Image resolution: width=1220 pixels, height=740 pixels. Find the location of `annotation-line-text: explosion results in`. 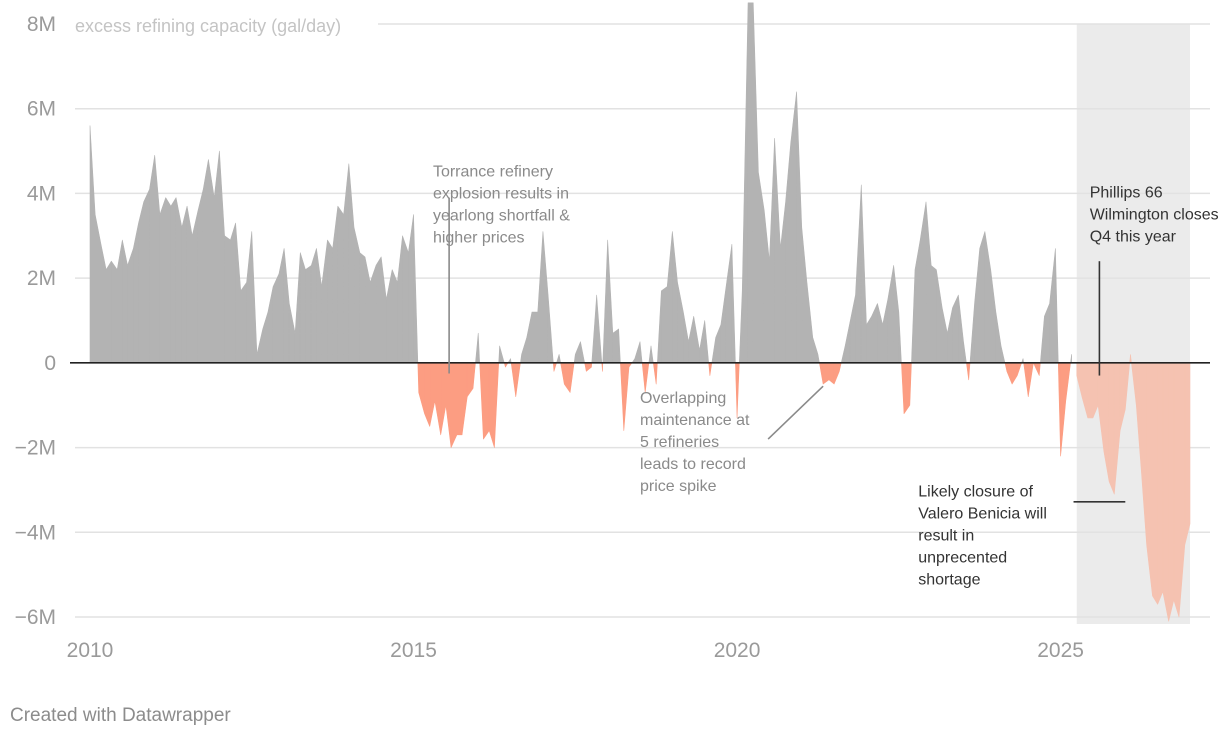

annotation-line-text: explosion results in is located at coordinates (501, 193).